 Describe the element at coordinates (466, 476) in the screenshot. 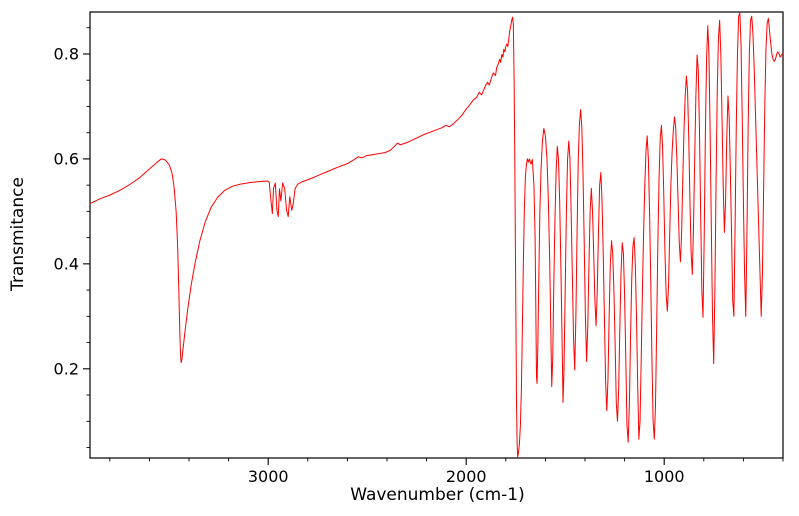

I see `x-tick-label: 2000` at that location.